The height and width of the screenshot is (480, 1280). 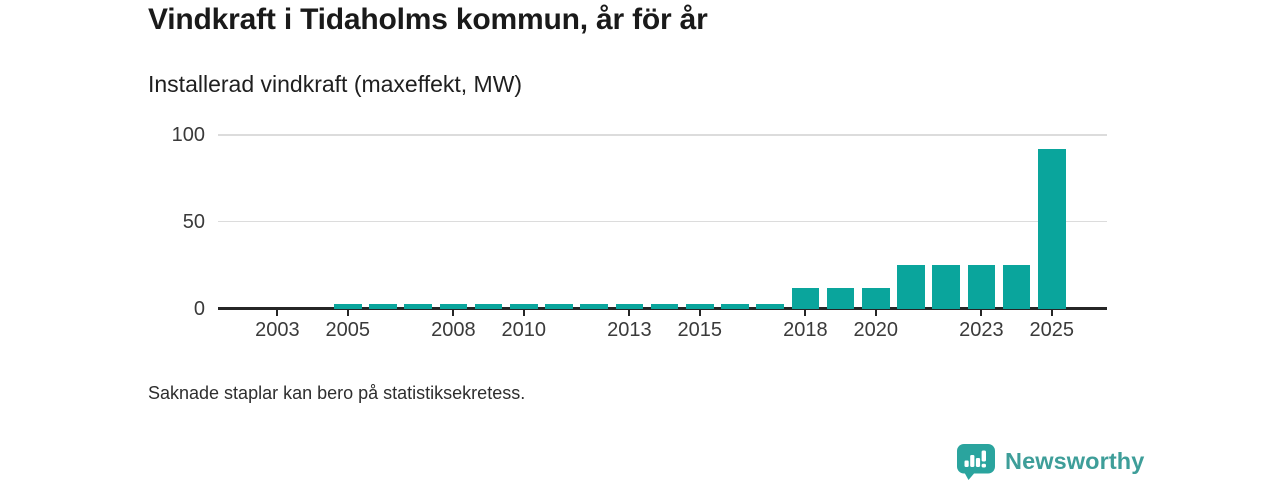 What do you see at coordinates (453, 330) in the screenshot?
I see `x-axis-tick-label: 2008` at bounding box center [453, 330].